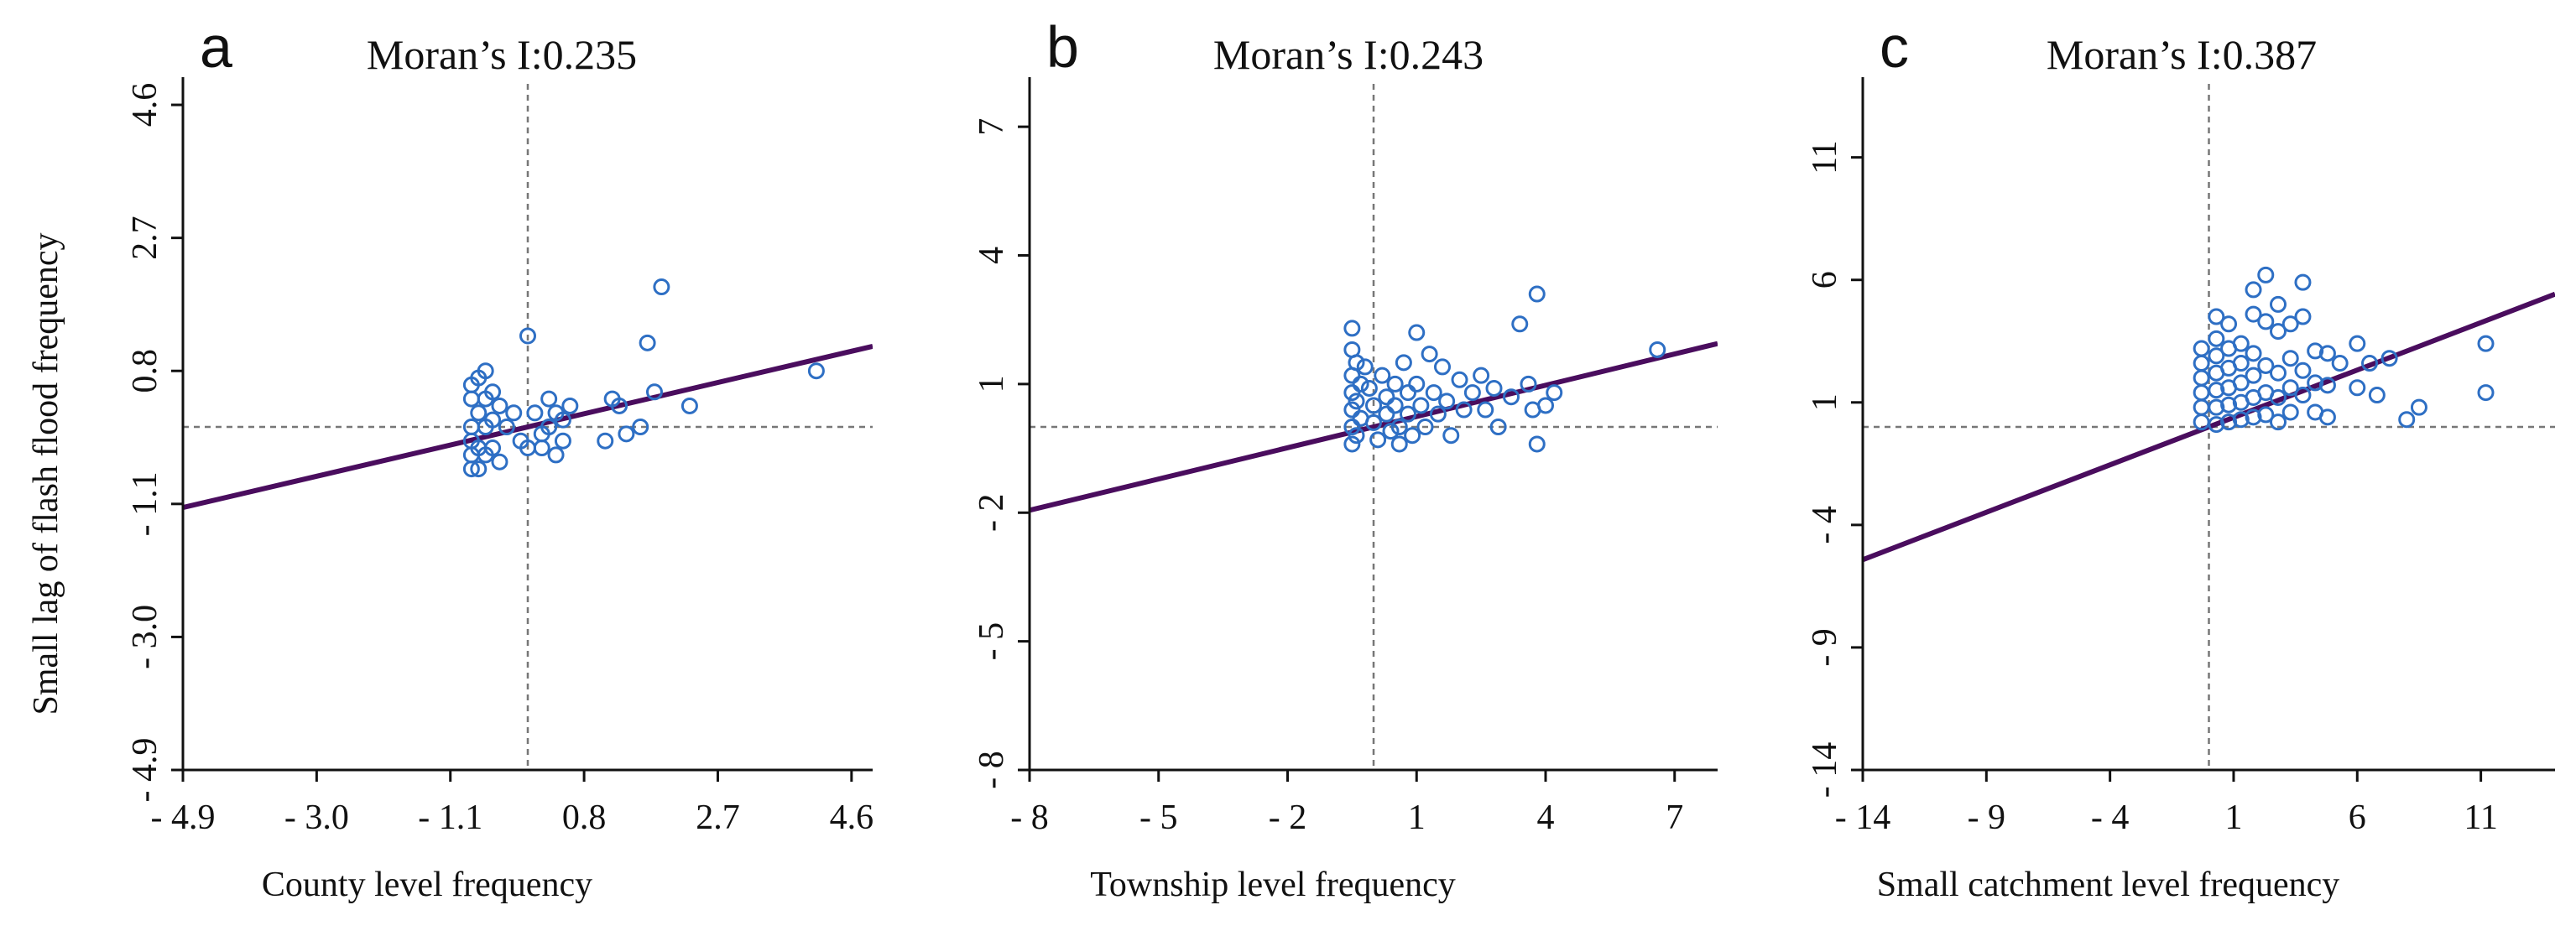 The width and height of the screenshot is (2576, 931). I want to click on panel-letter: a, so click(216, 47).